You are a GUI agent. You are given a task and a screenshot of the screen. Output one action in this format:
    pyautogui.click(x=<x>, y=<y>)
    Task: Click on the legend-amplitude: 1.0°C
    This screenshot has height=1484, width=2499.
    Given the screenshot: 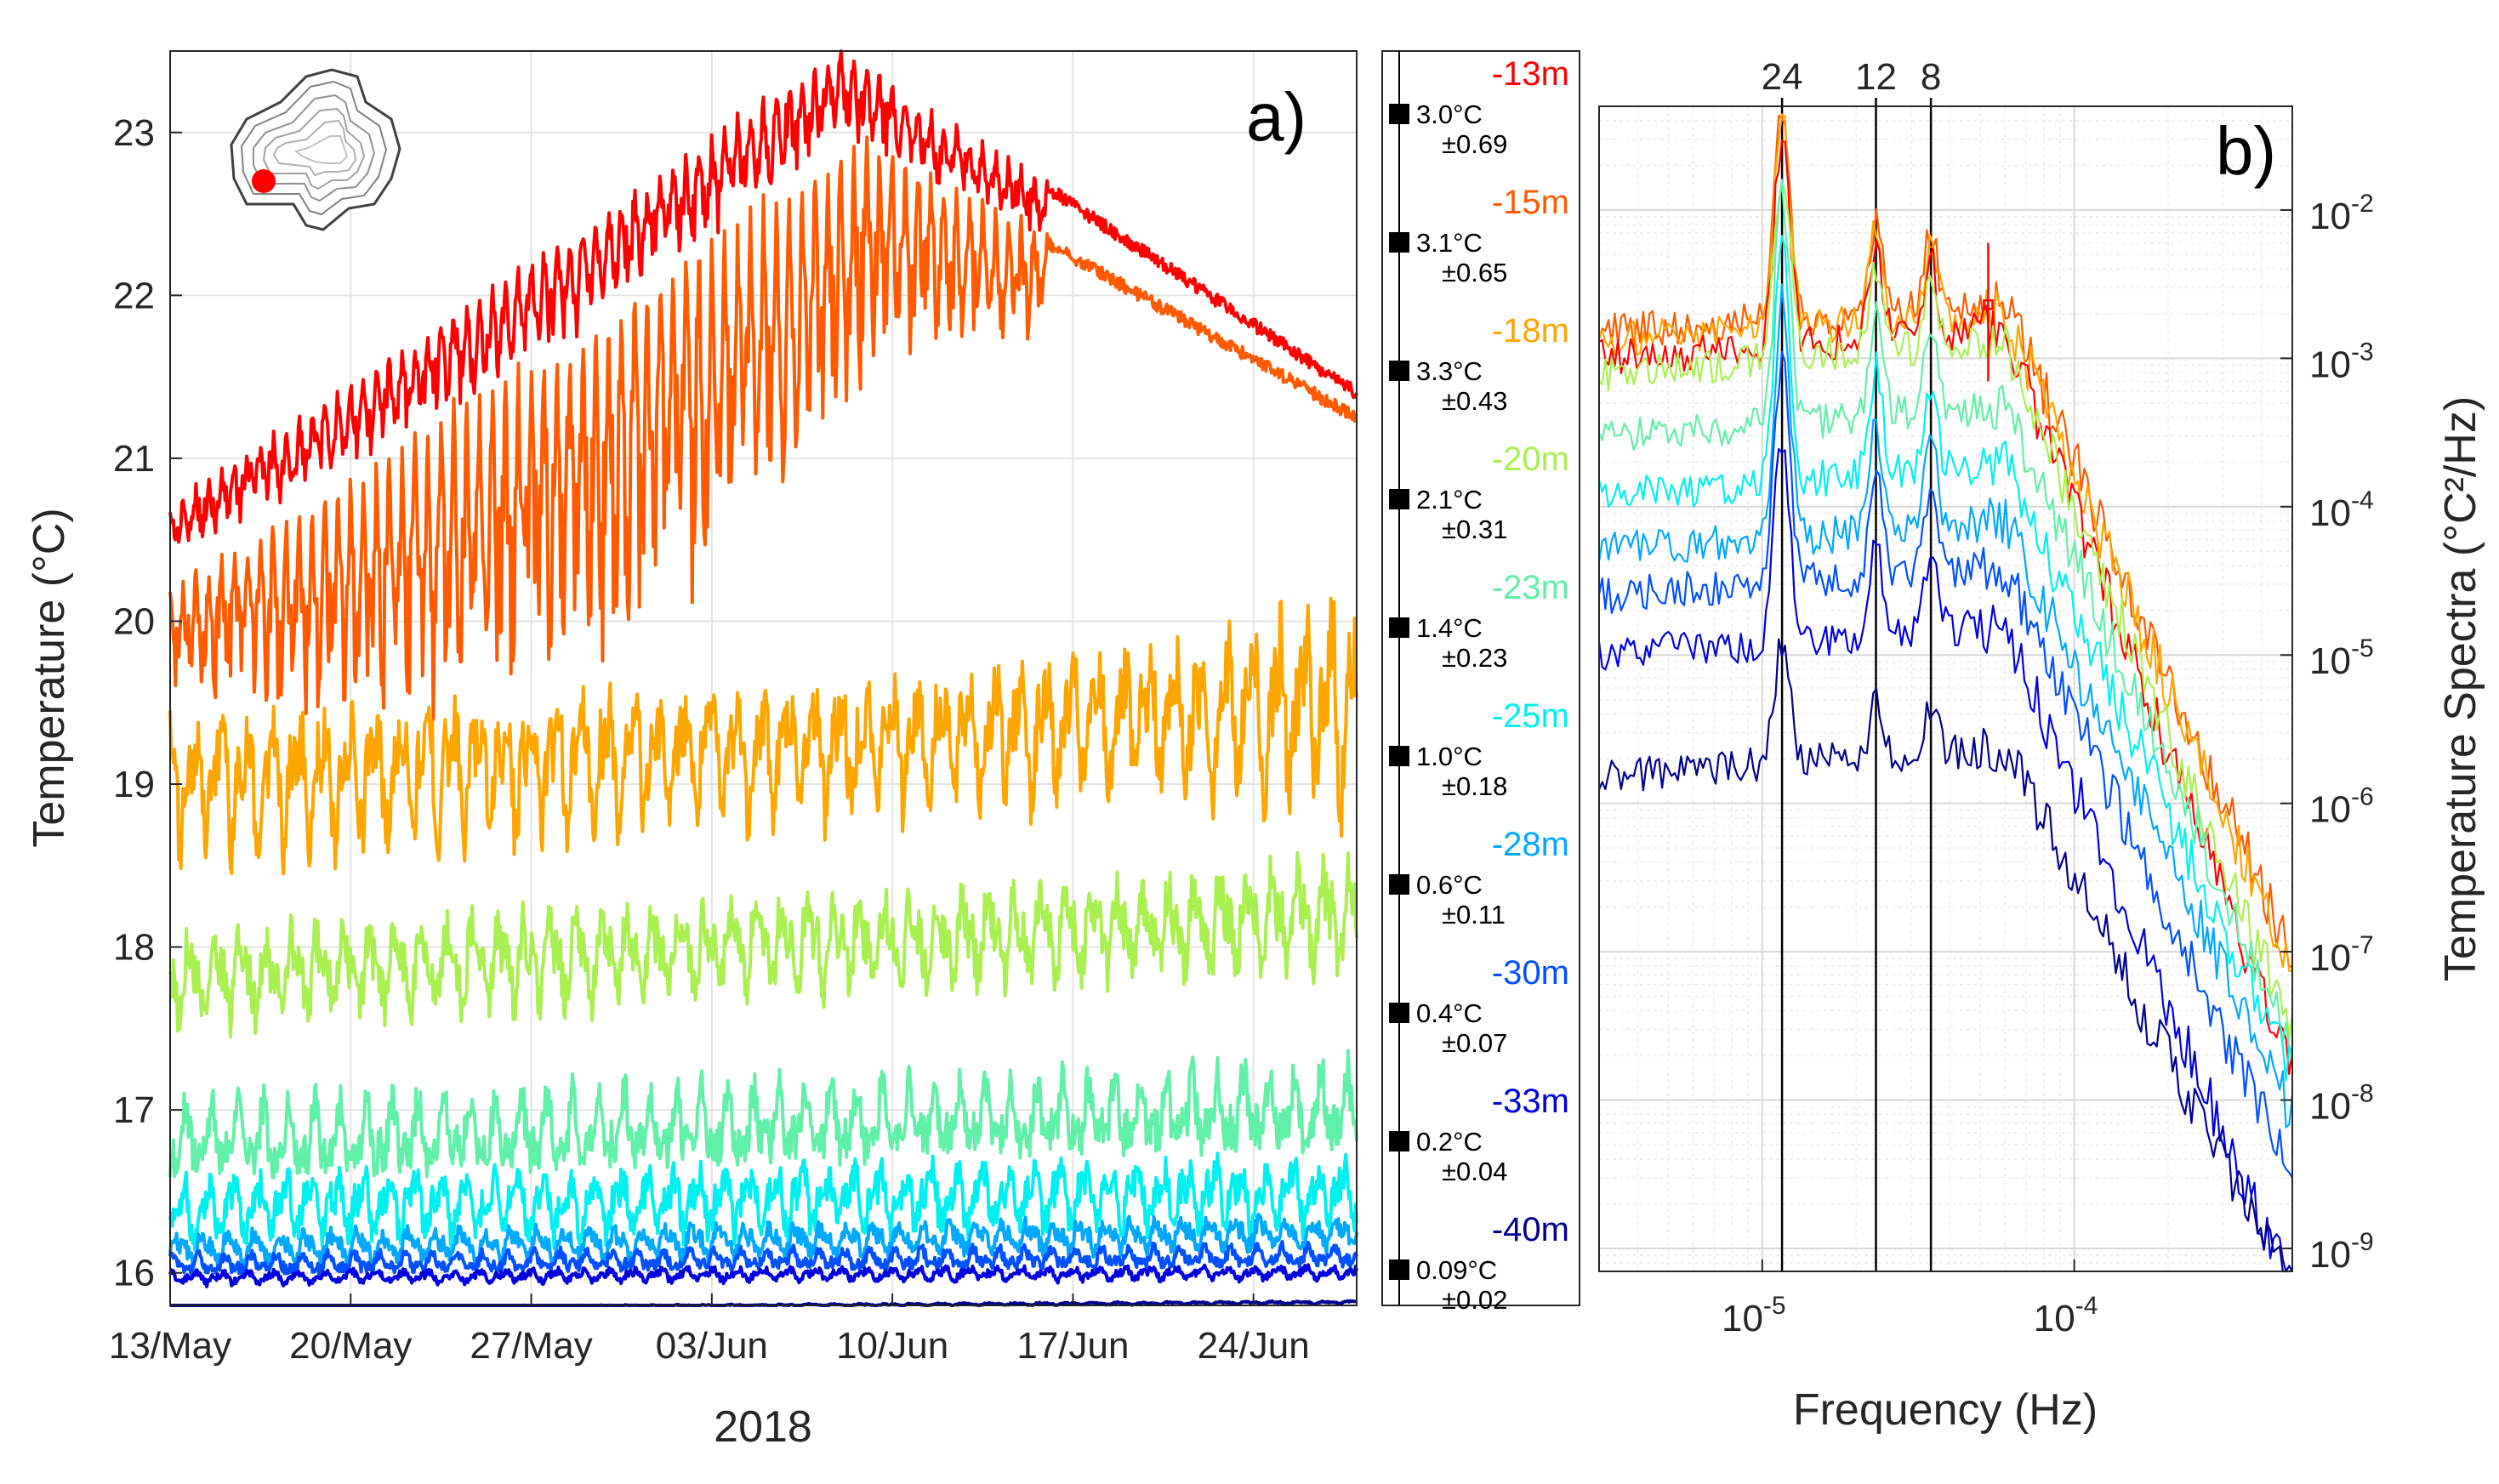 What is the action you would take?
    pyautogui.click(x=1449, y=756)
    